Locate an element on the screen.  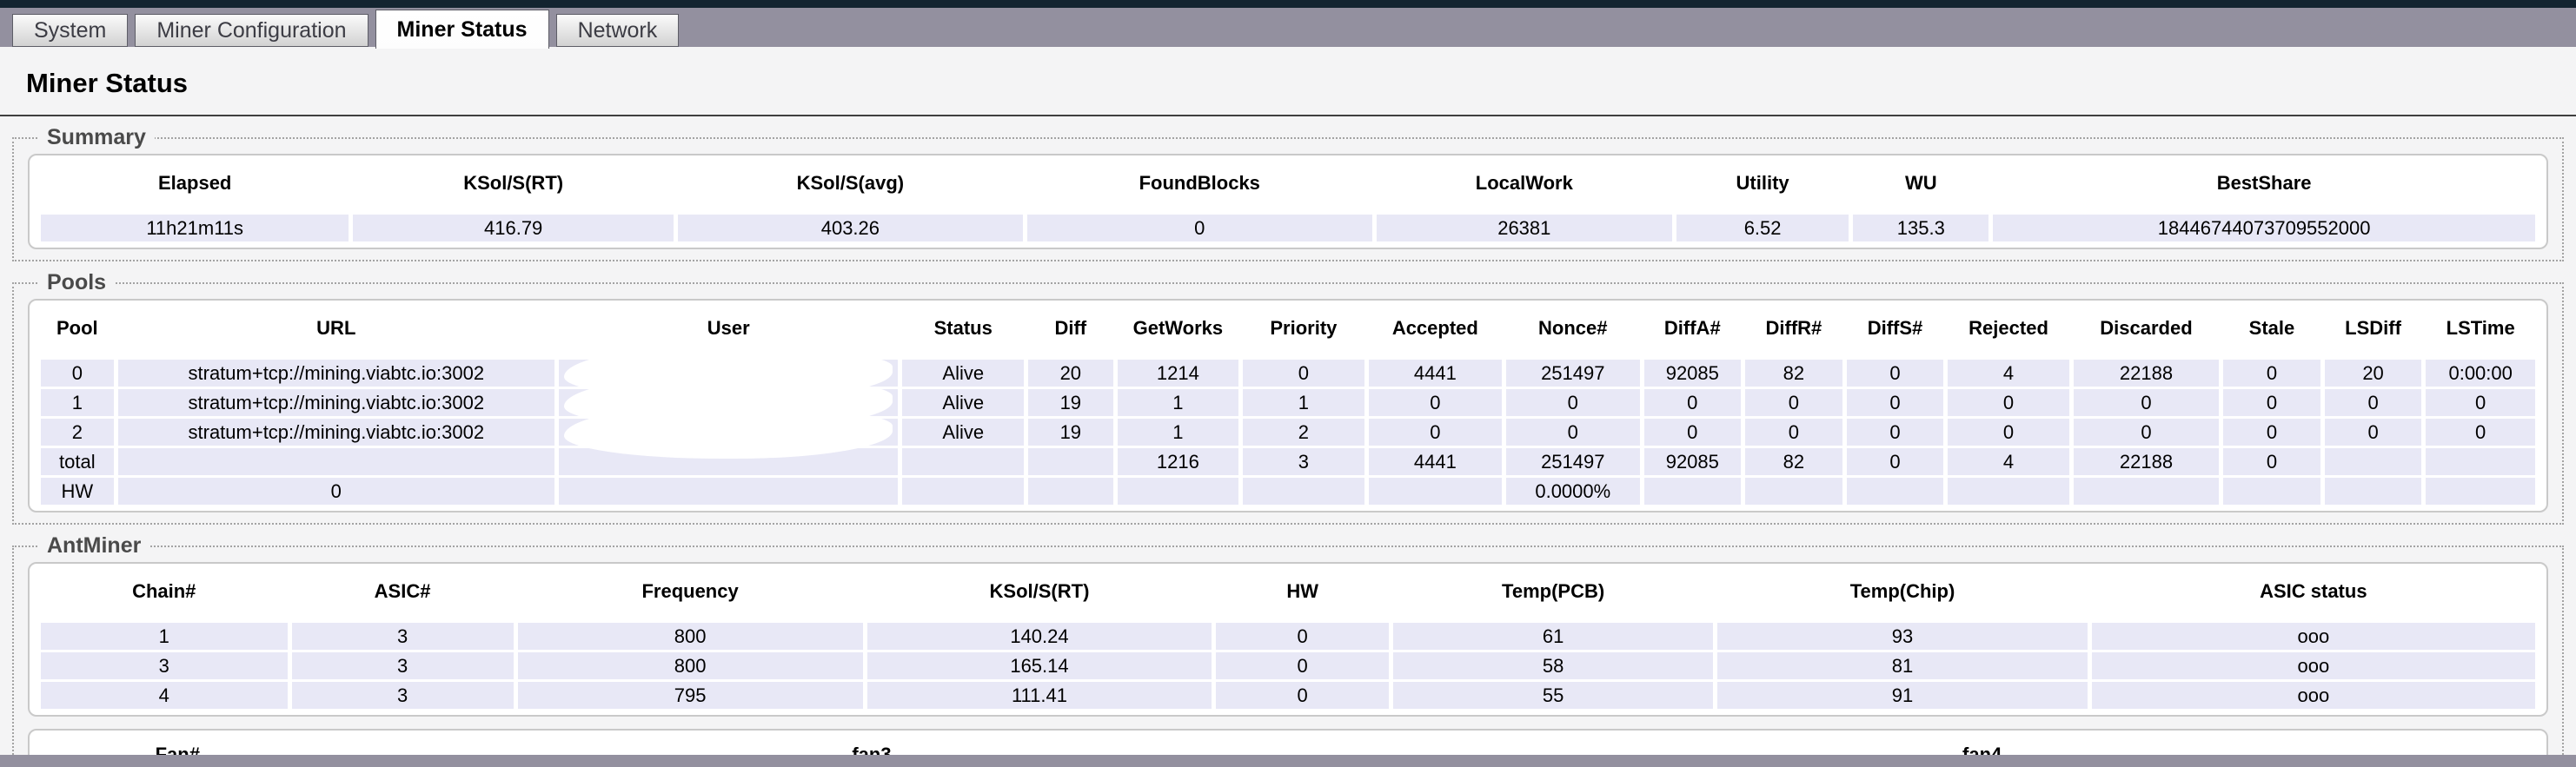
table-row: 3 3 800 165.14 0 58 81 ooo is located at coordinates (1288, 665).